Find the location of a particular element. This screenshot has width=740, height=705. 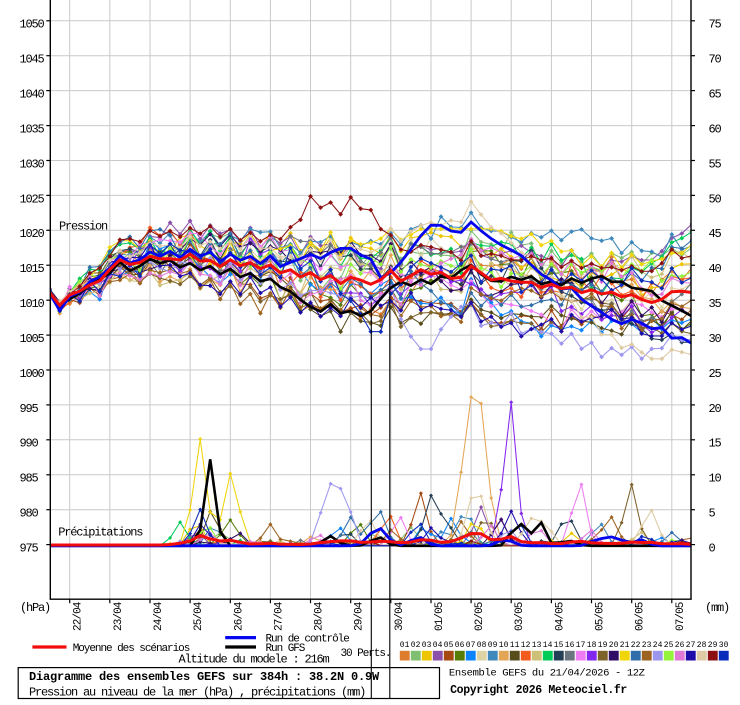

svg-text: 27/04 is located at coordinates (279, 616).